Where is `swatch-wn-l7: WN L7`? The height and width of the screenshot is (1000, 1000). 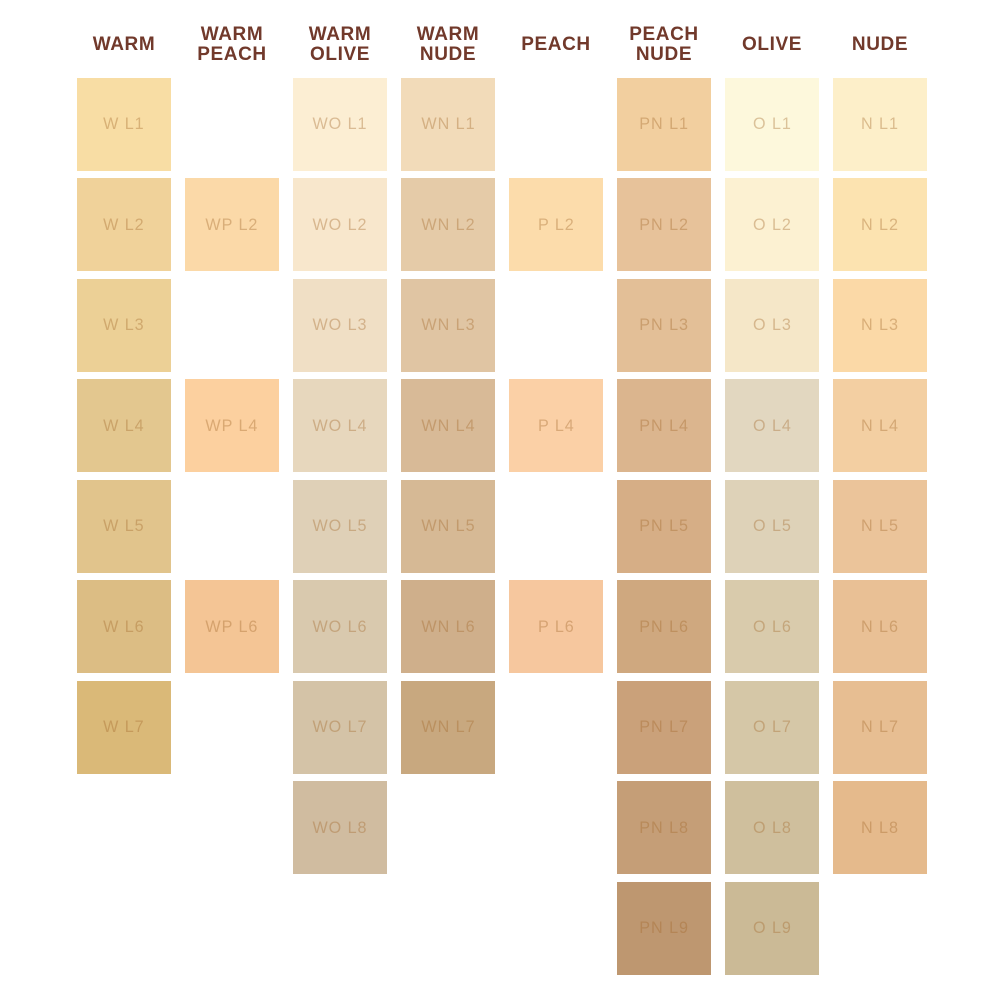 swatch-wn-l7: WN L7 is located at coordinates (448, 727).